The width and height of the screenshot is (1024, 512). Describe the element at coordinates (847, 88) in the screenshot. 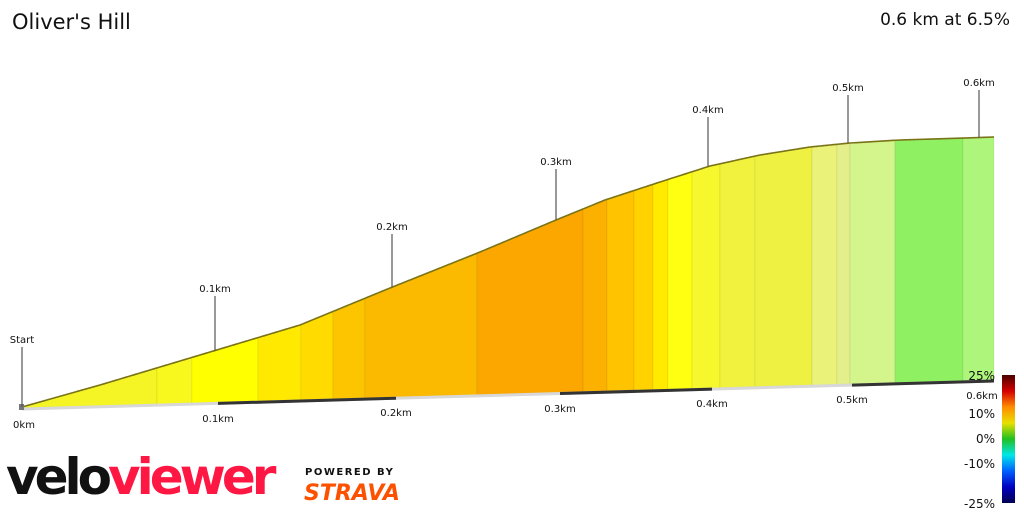

I see `profile-marker-label: 0.5km` at that location.